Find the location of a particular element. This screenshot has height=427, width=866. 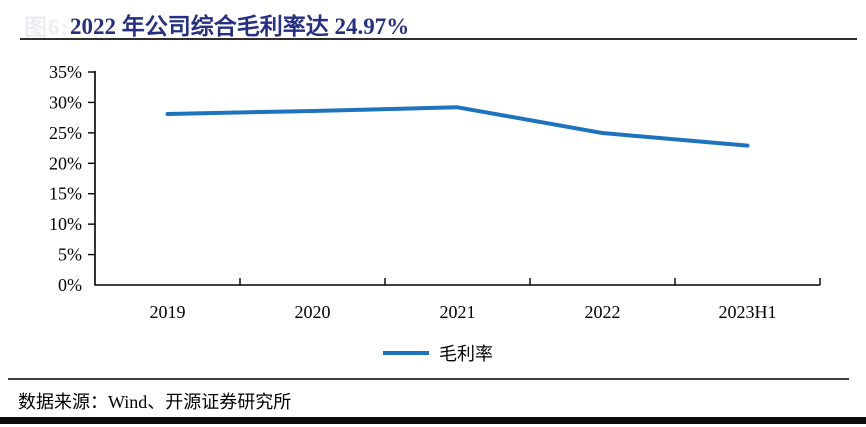

y-axis-label: 35% is located at coordinates (65, 72).